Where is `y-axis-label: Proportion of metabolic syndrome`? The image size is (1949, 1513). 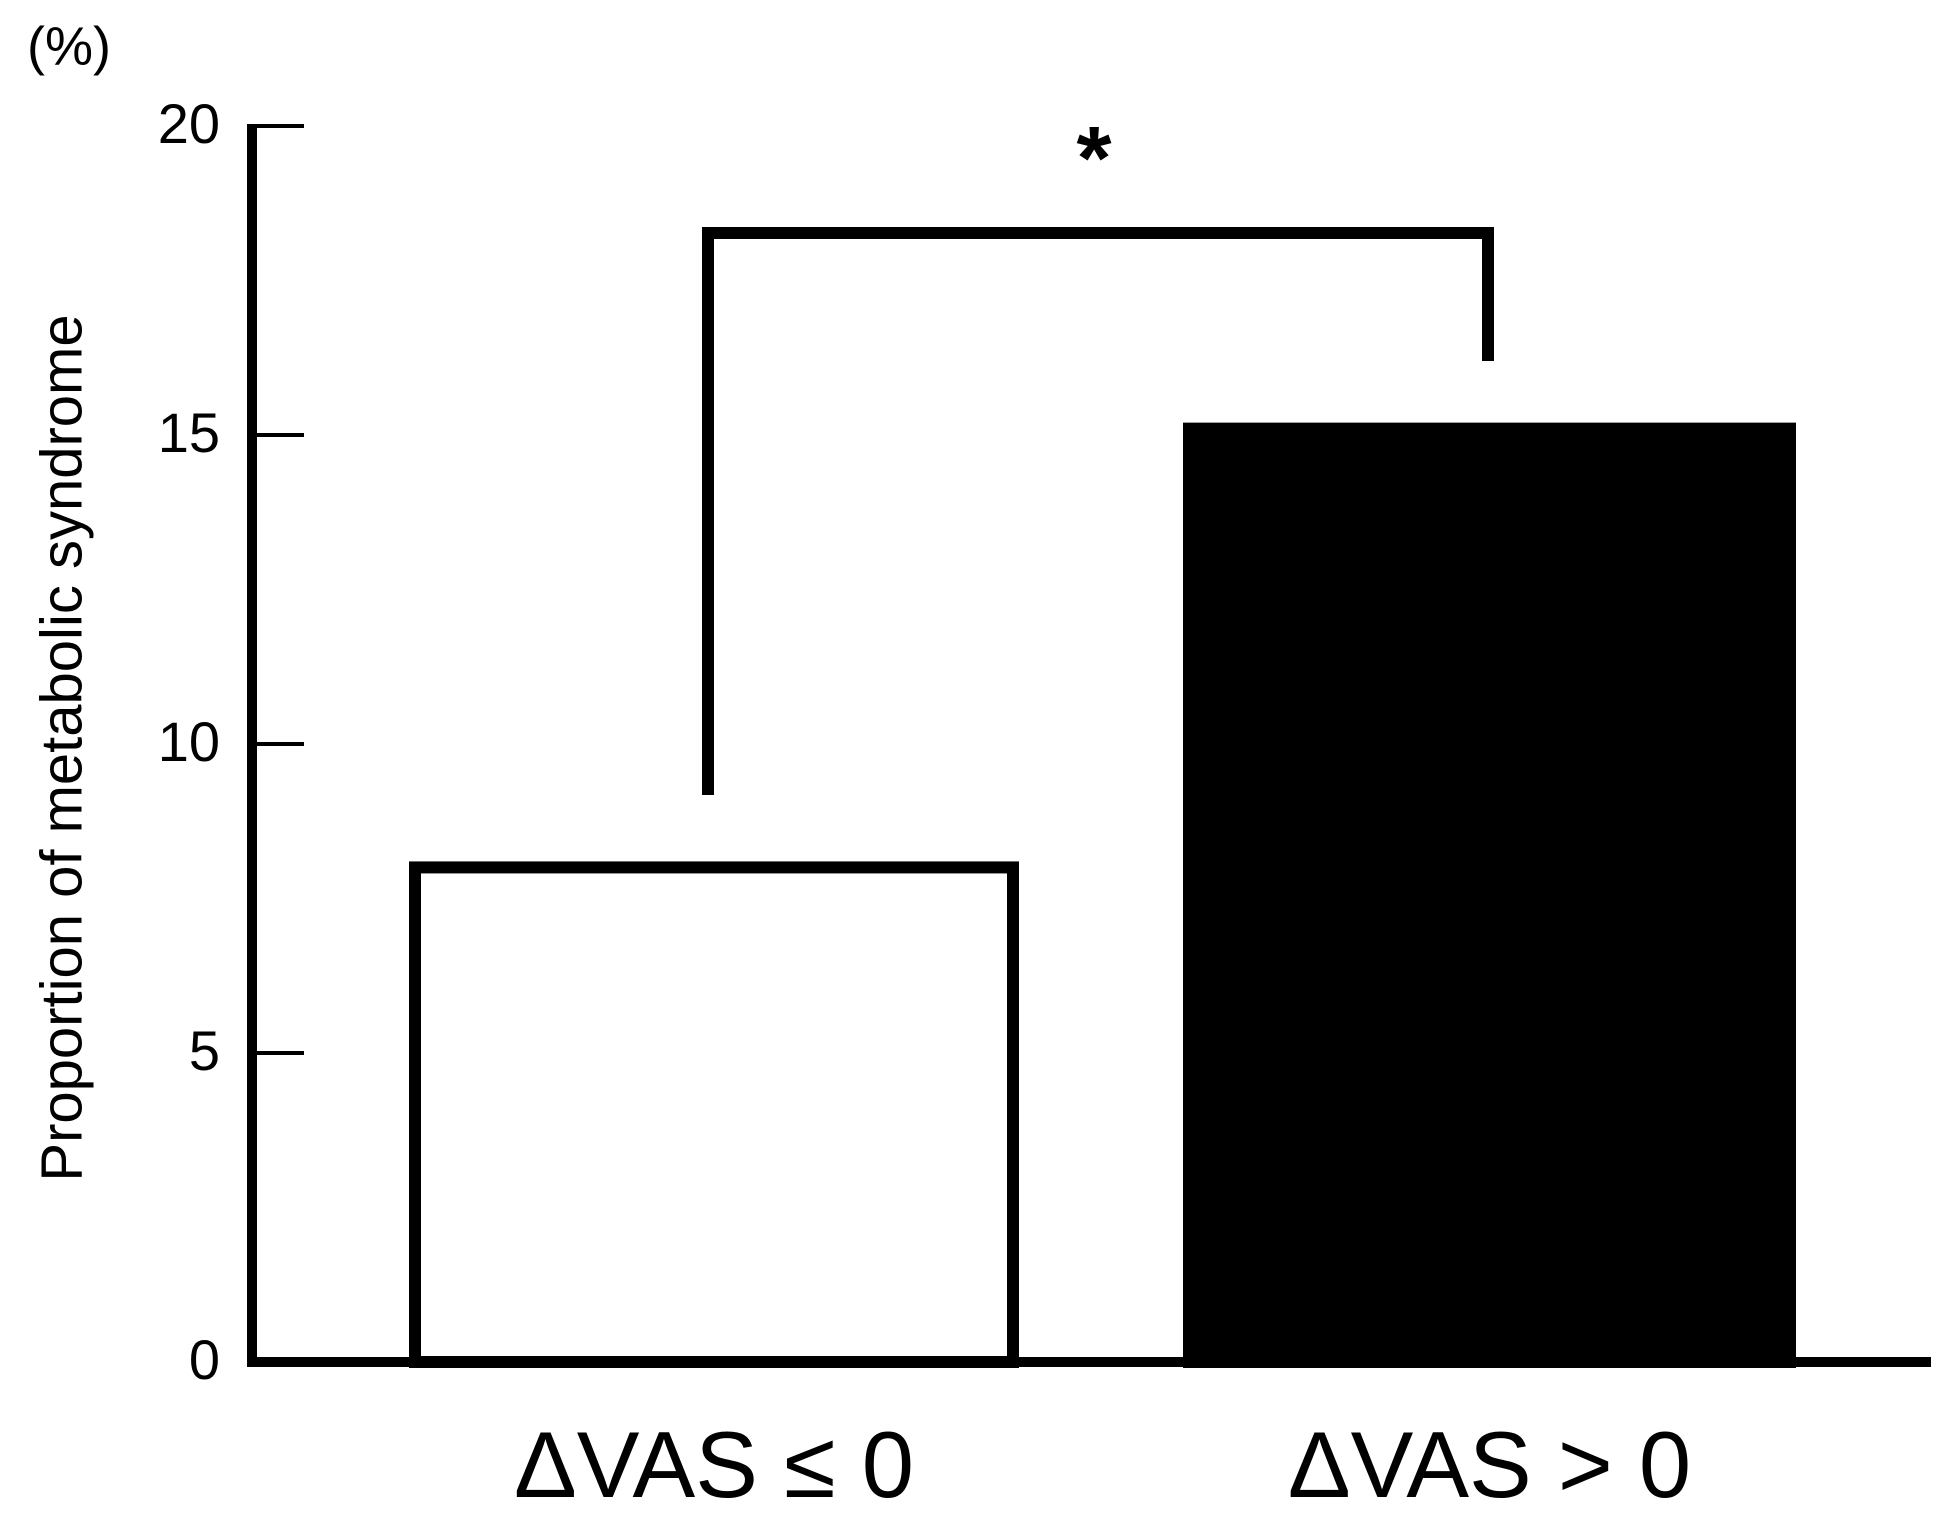 y-axis-label: Proportion of metabolic syndrome is located at coordinates (61, 747).